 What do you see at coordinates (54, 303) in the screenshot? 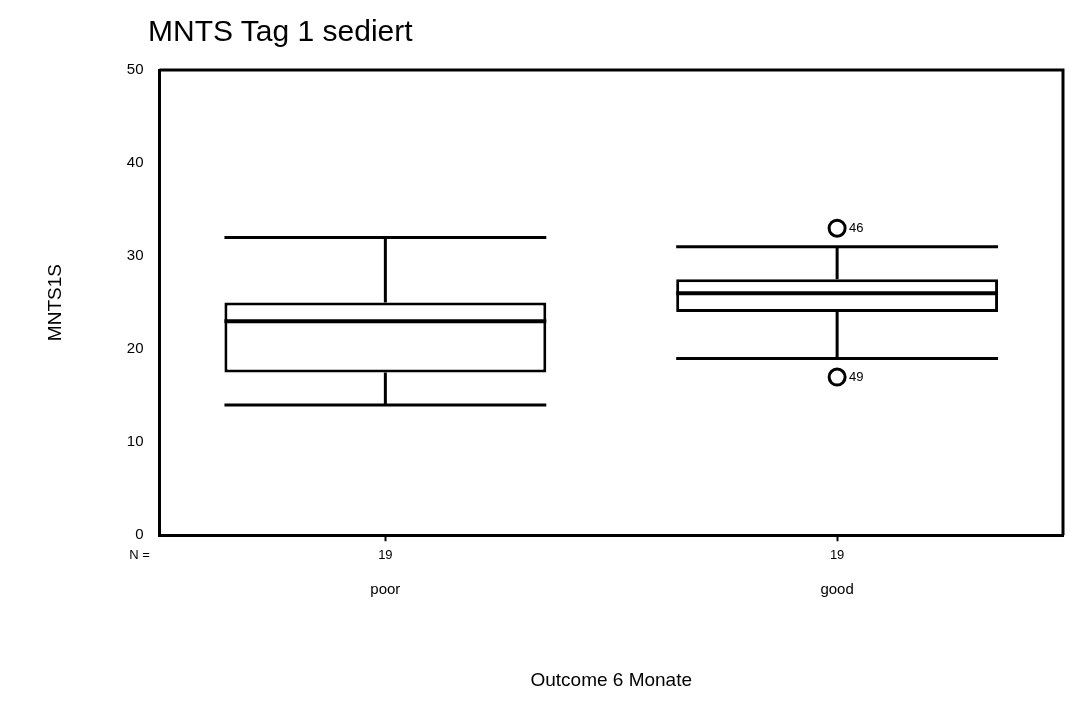
I see `y-axis-title: MNTS1S` at bounding box center [54, 303].